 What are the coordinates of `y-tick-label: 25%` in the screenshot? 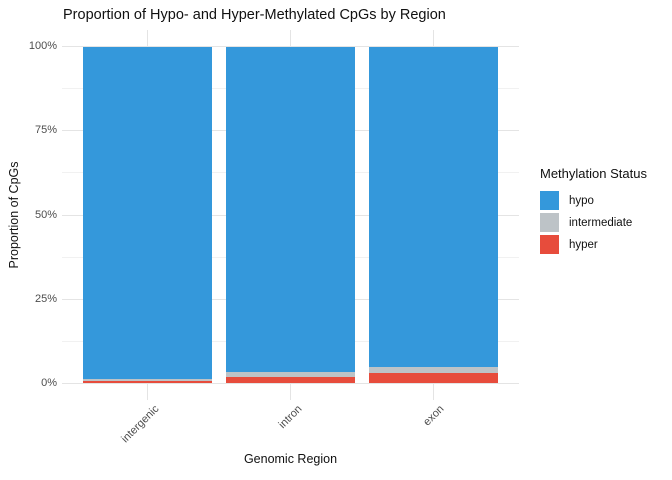 It's located at (45, 298).